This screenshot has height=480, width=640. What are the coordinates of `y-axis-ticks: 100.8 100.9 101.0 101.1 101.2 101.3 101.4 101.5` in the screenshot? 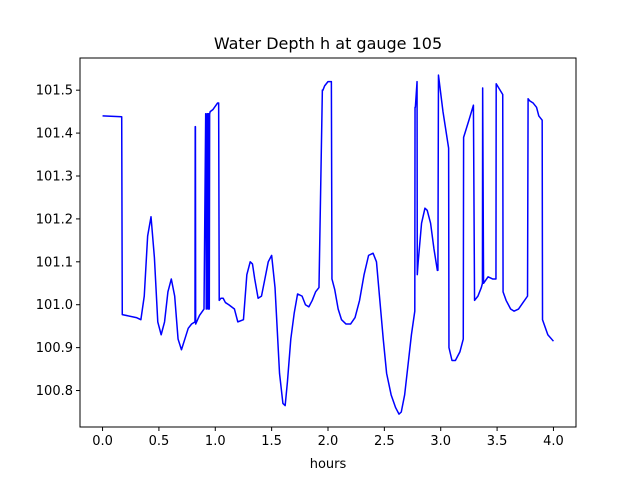 It's located at (58, 241).